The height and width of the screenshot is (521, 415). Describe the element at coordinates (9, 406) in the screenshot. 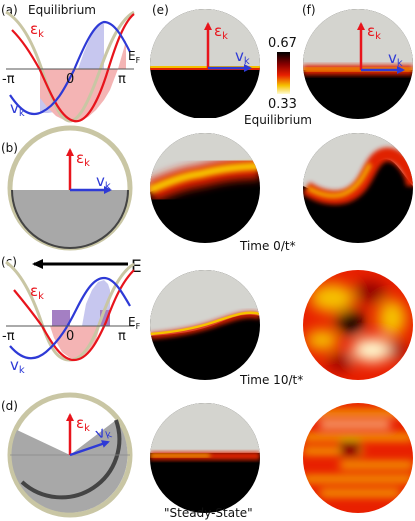

I see `panel-label-d: (d)` at that location.